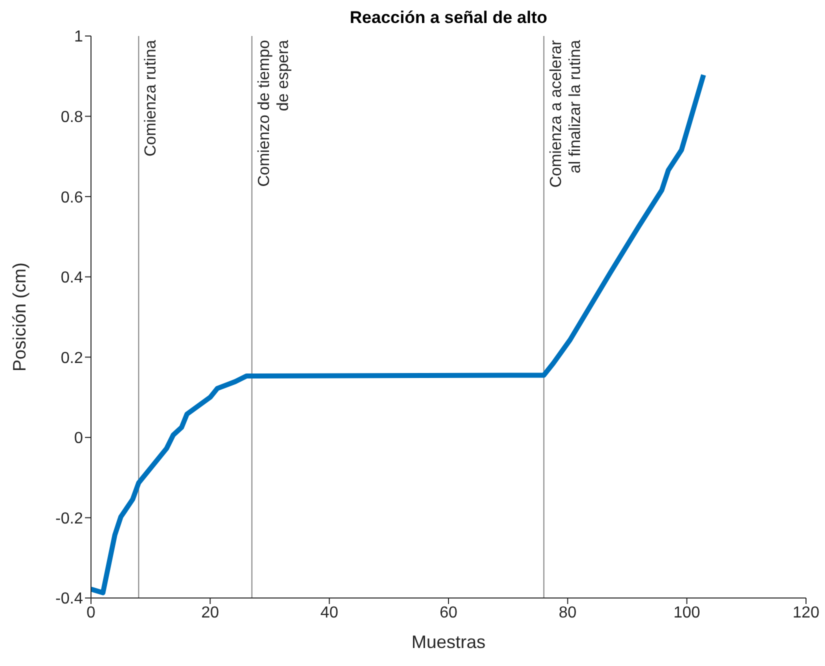 This screenshot has height=666, width=825. I want to click on y-tick-label: 0.8, so click(72, 117).